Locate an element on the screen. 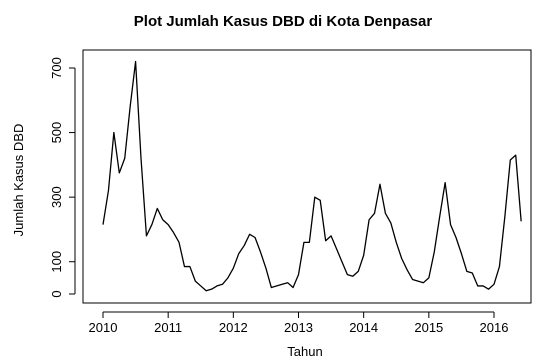 The image size is (537, 361). y-tick-label: 700 is located at coordinates (56, 68).